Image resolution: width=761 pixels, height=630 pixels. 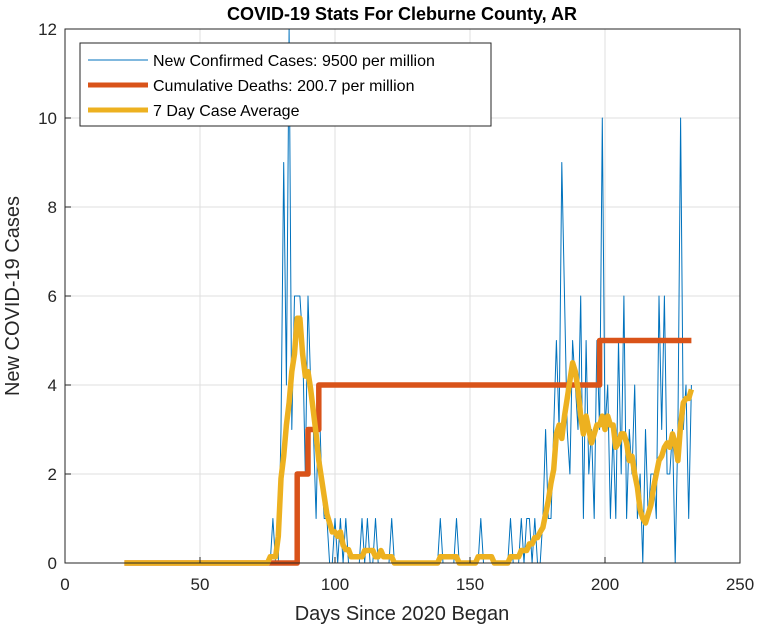 I want to click on x-tick-label: 250, so click(x=740, y=584).